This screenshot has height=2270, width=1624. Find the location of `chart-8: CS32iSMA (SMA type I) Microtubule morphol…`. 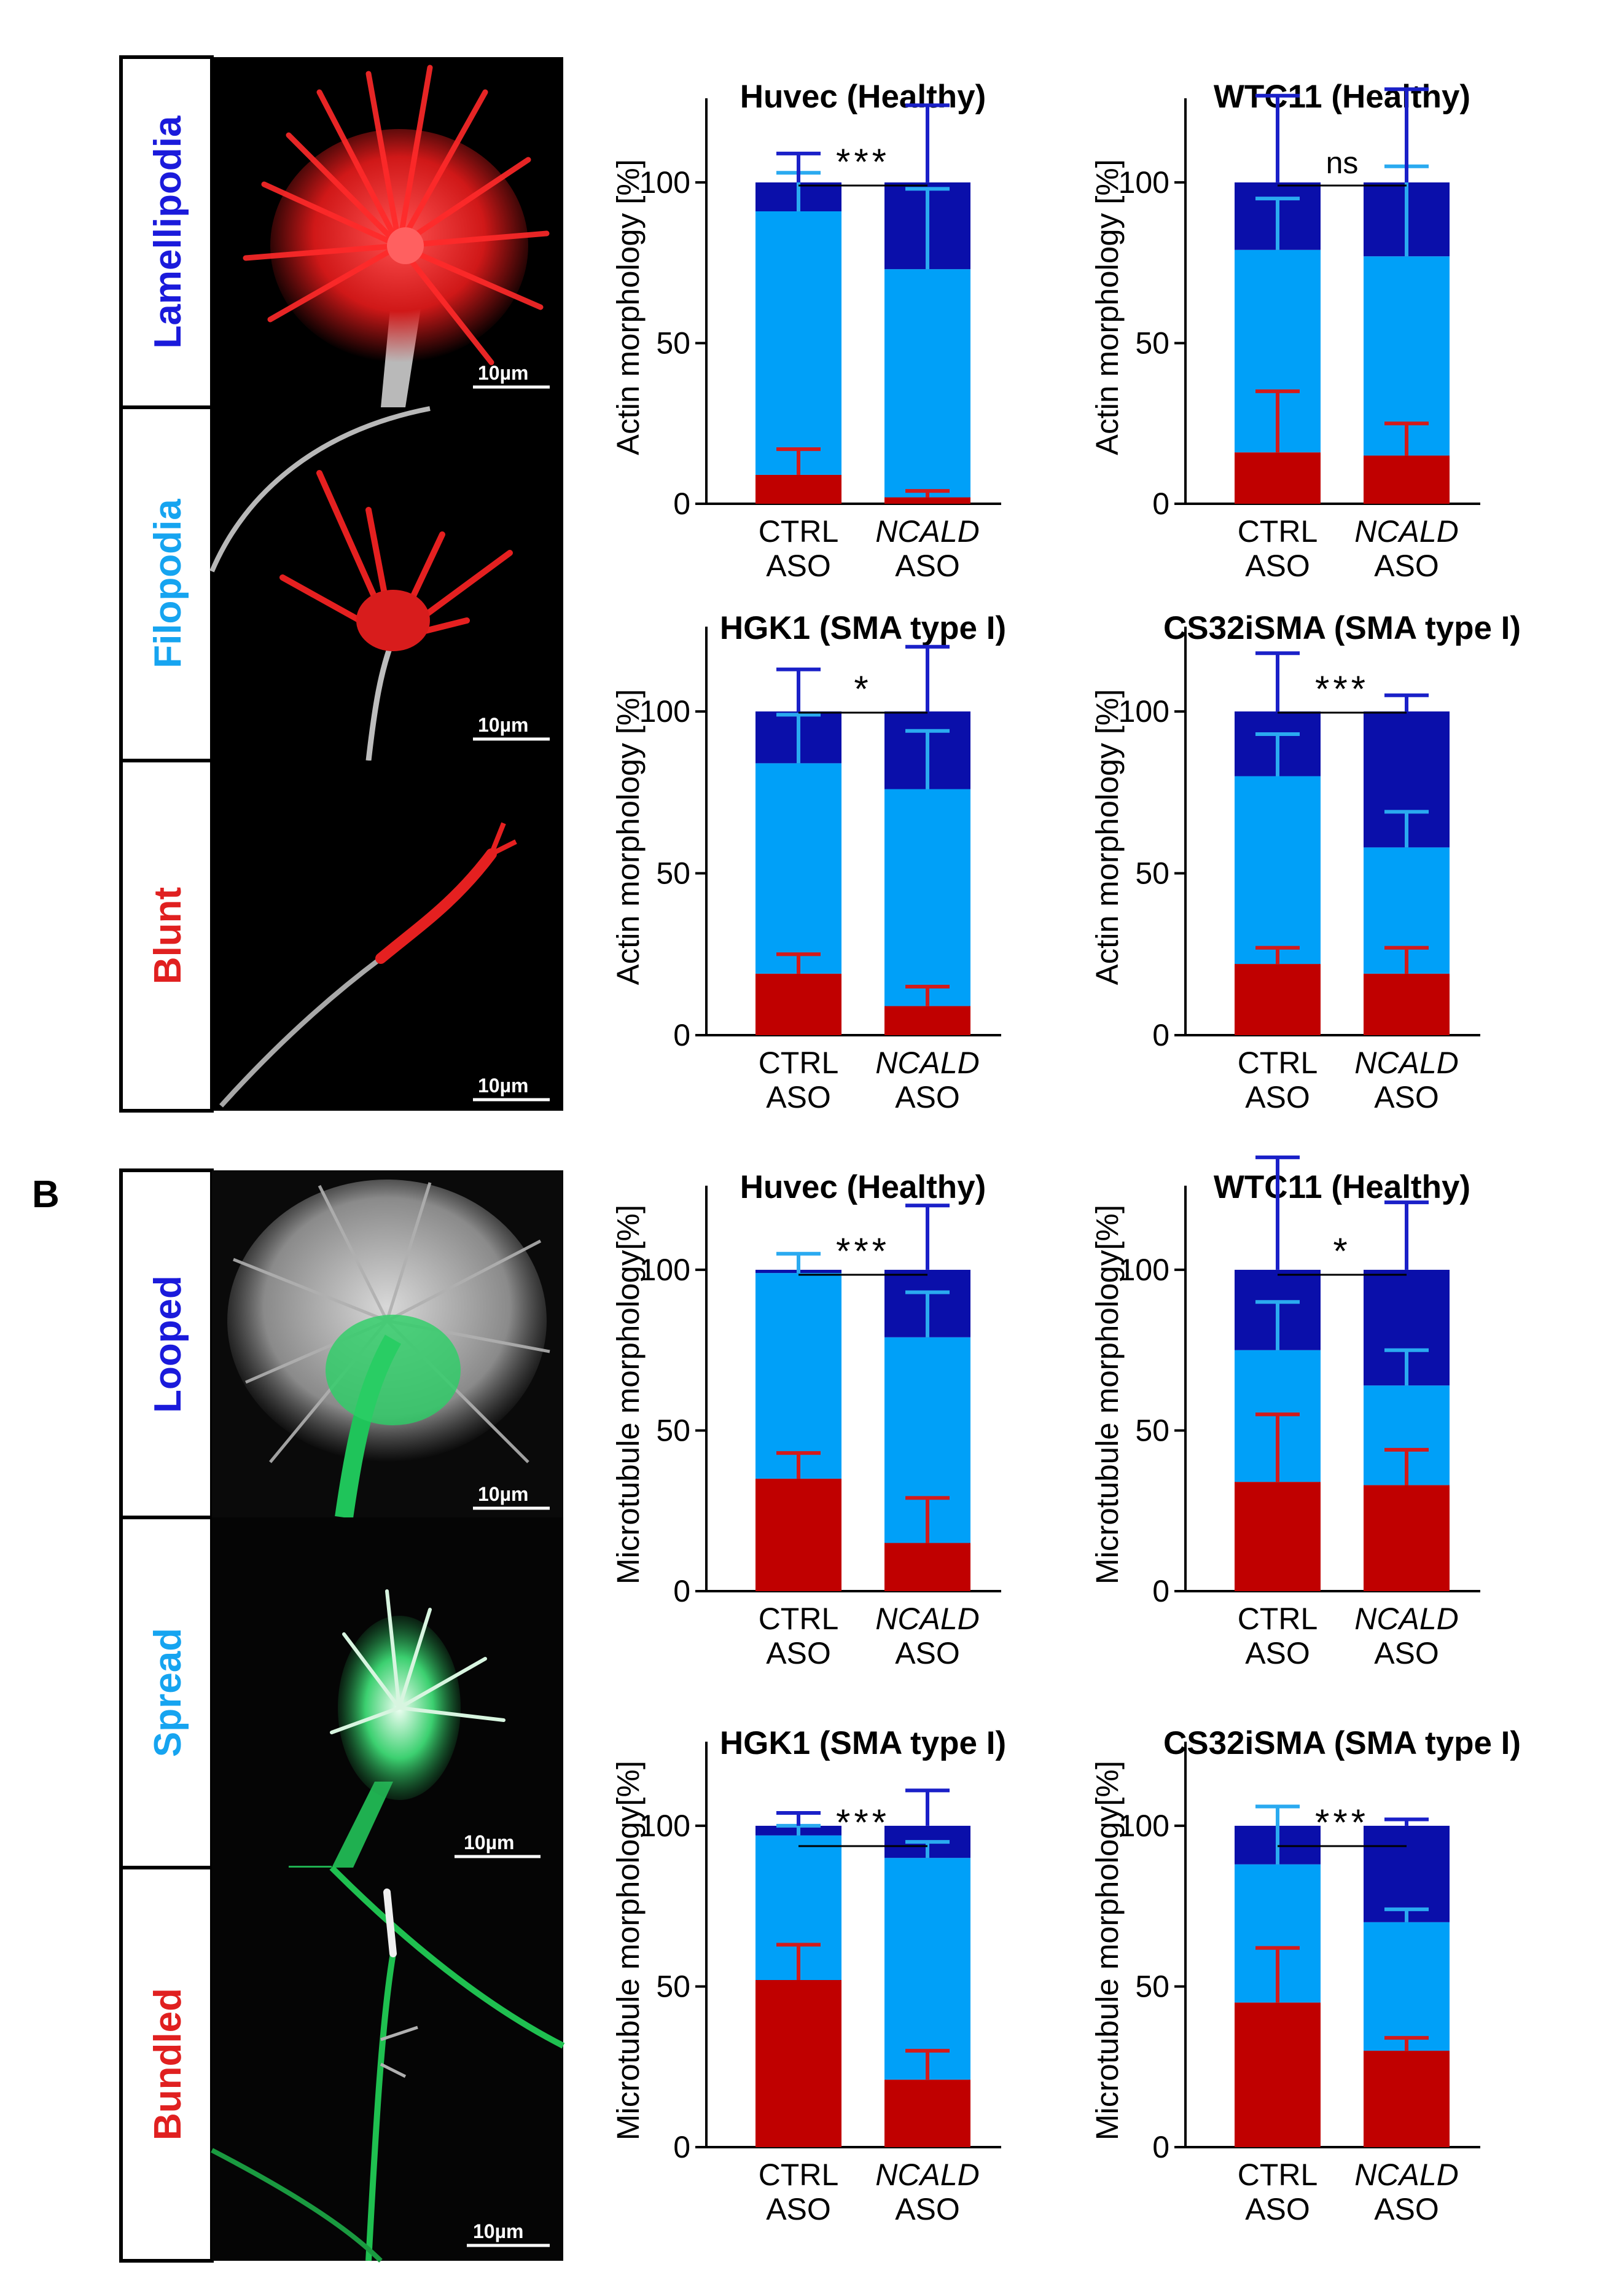

chart-8: CS32iSMA (SMA type I) Microtubule morphol… is located at coordinates (1305, 1975).